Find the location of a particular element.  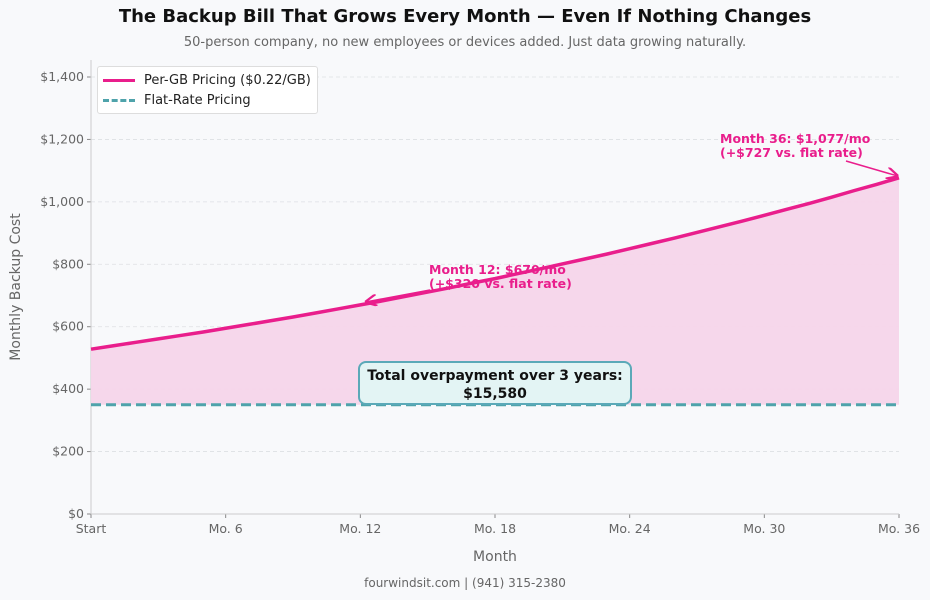

x-tick-label: Mo. 24 is located at coordinates (630, 528).